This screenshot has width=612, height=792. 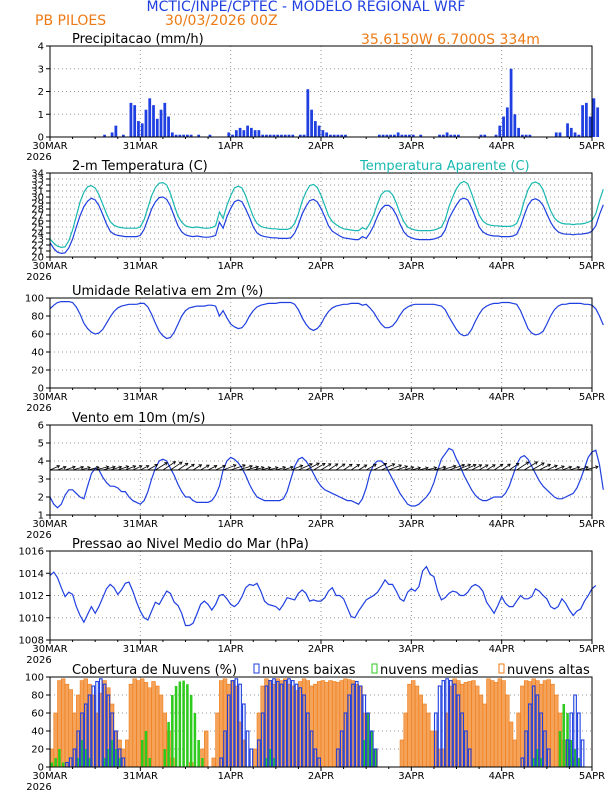 What do you see at coordinates (34, 299) in the screenshot?
I see `y-tick-label: 100` at bounding box center [34, 299].